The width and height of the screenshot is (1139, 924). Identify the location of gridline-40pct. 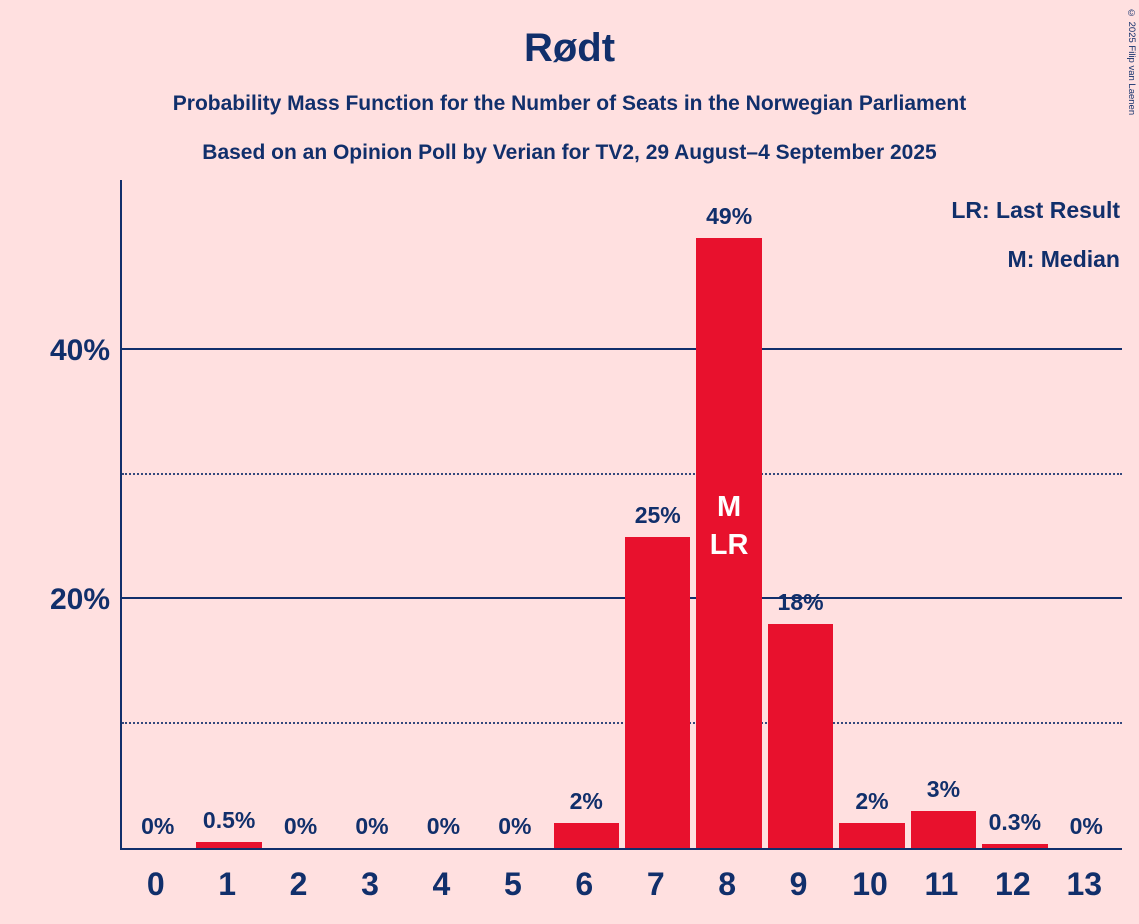
(622, 349).